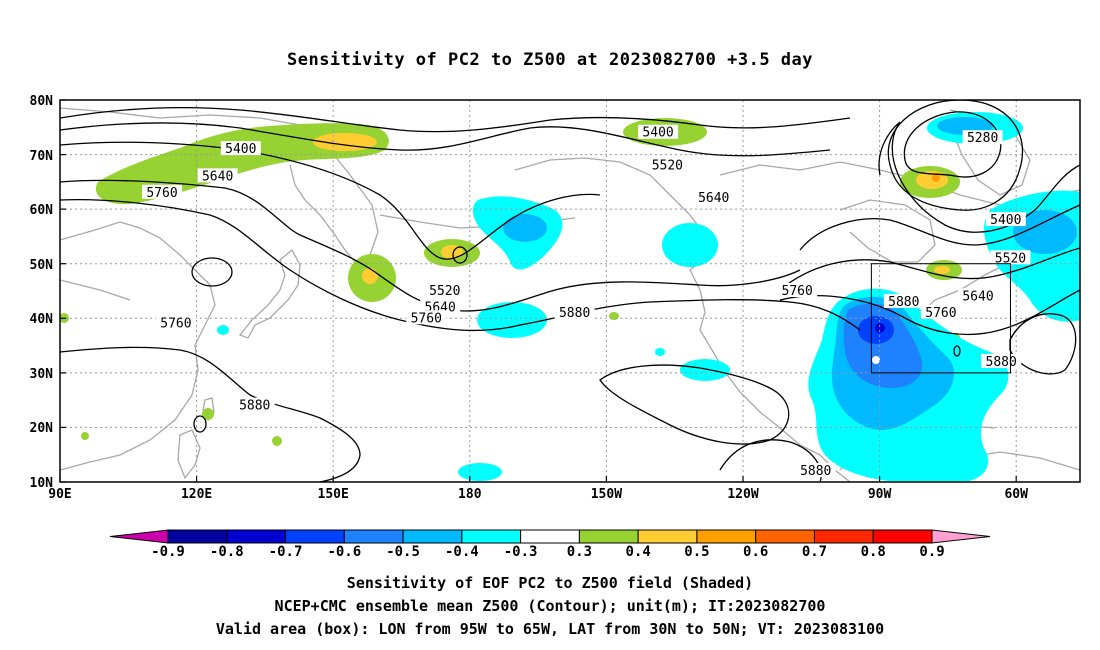  I want to click on contour-closed-taiwan, so click(200, 424).